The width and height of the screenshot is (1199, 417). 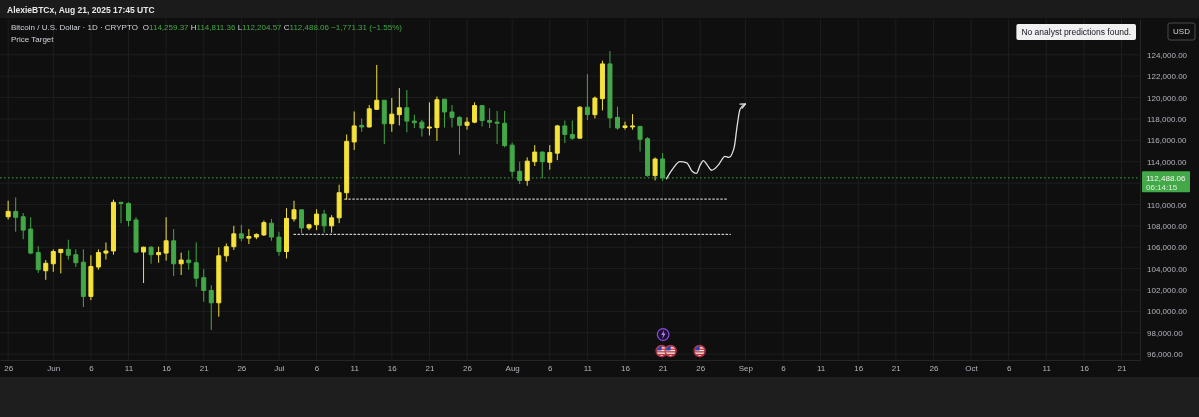 I want to click on y-tick-label: 98,000.00, so click(x=1165, y=333).